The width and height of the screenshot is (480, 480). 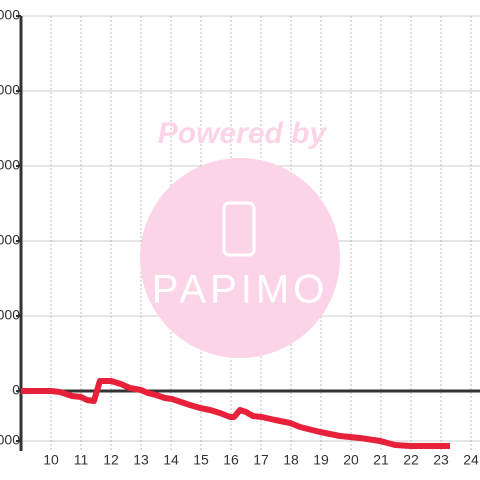 What do you see at coordinates (291, 460) in the screenshot?
I see `x-tick-label: 18` at bounding box center [291, 460].